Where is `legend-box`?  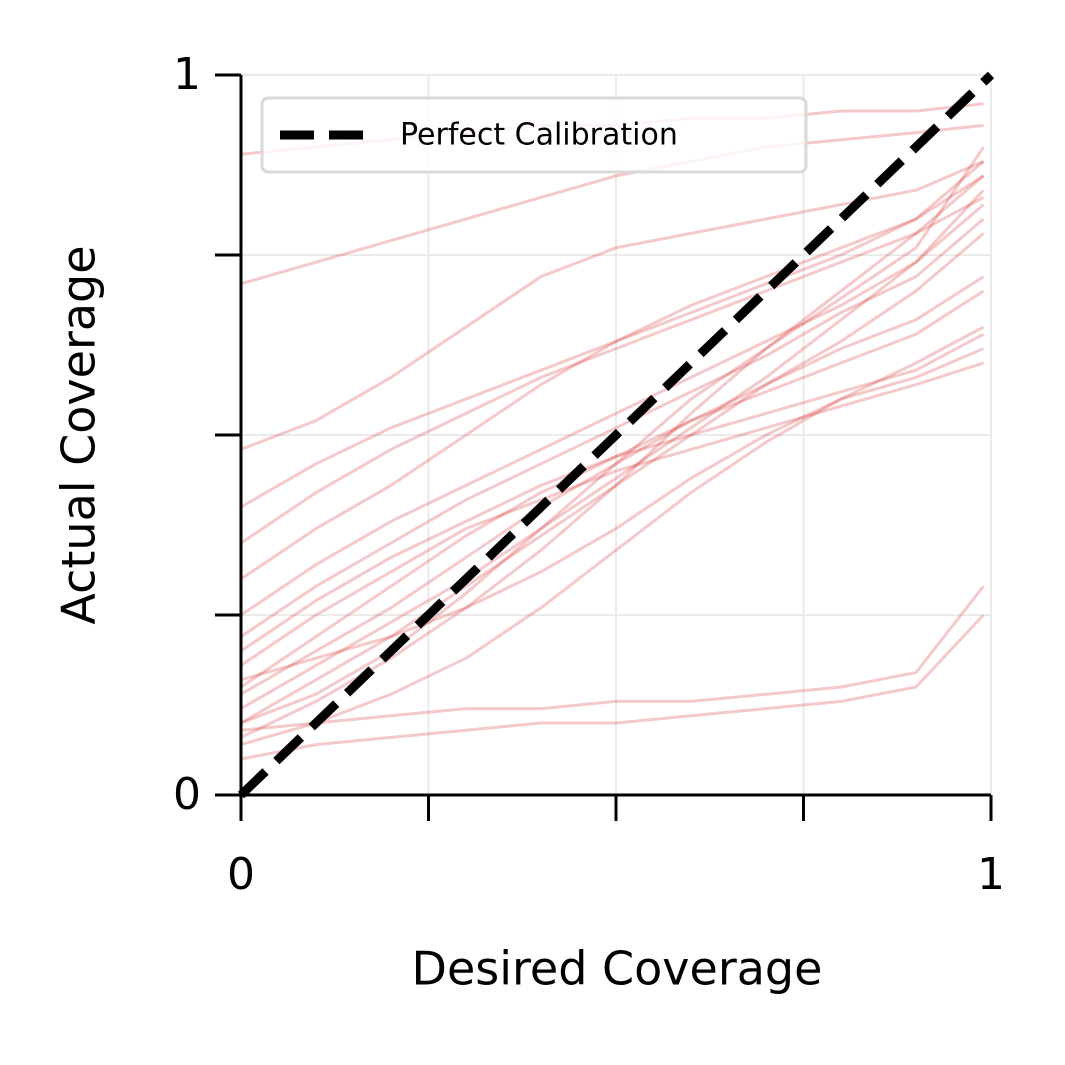
legend-box is located at coordinates (534, 135).